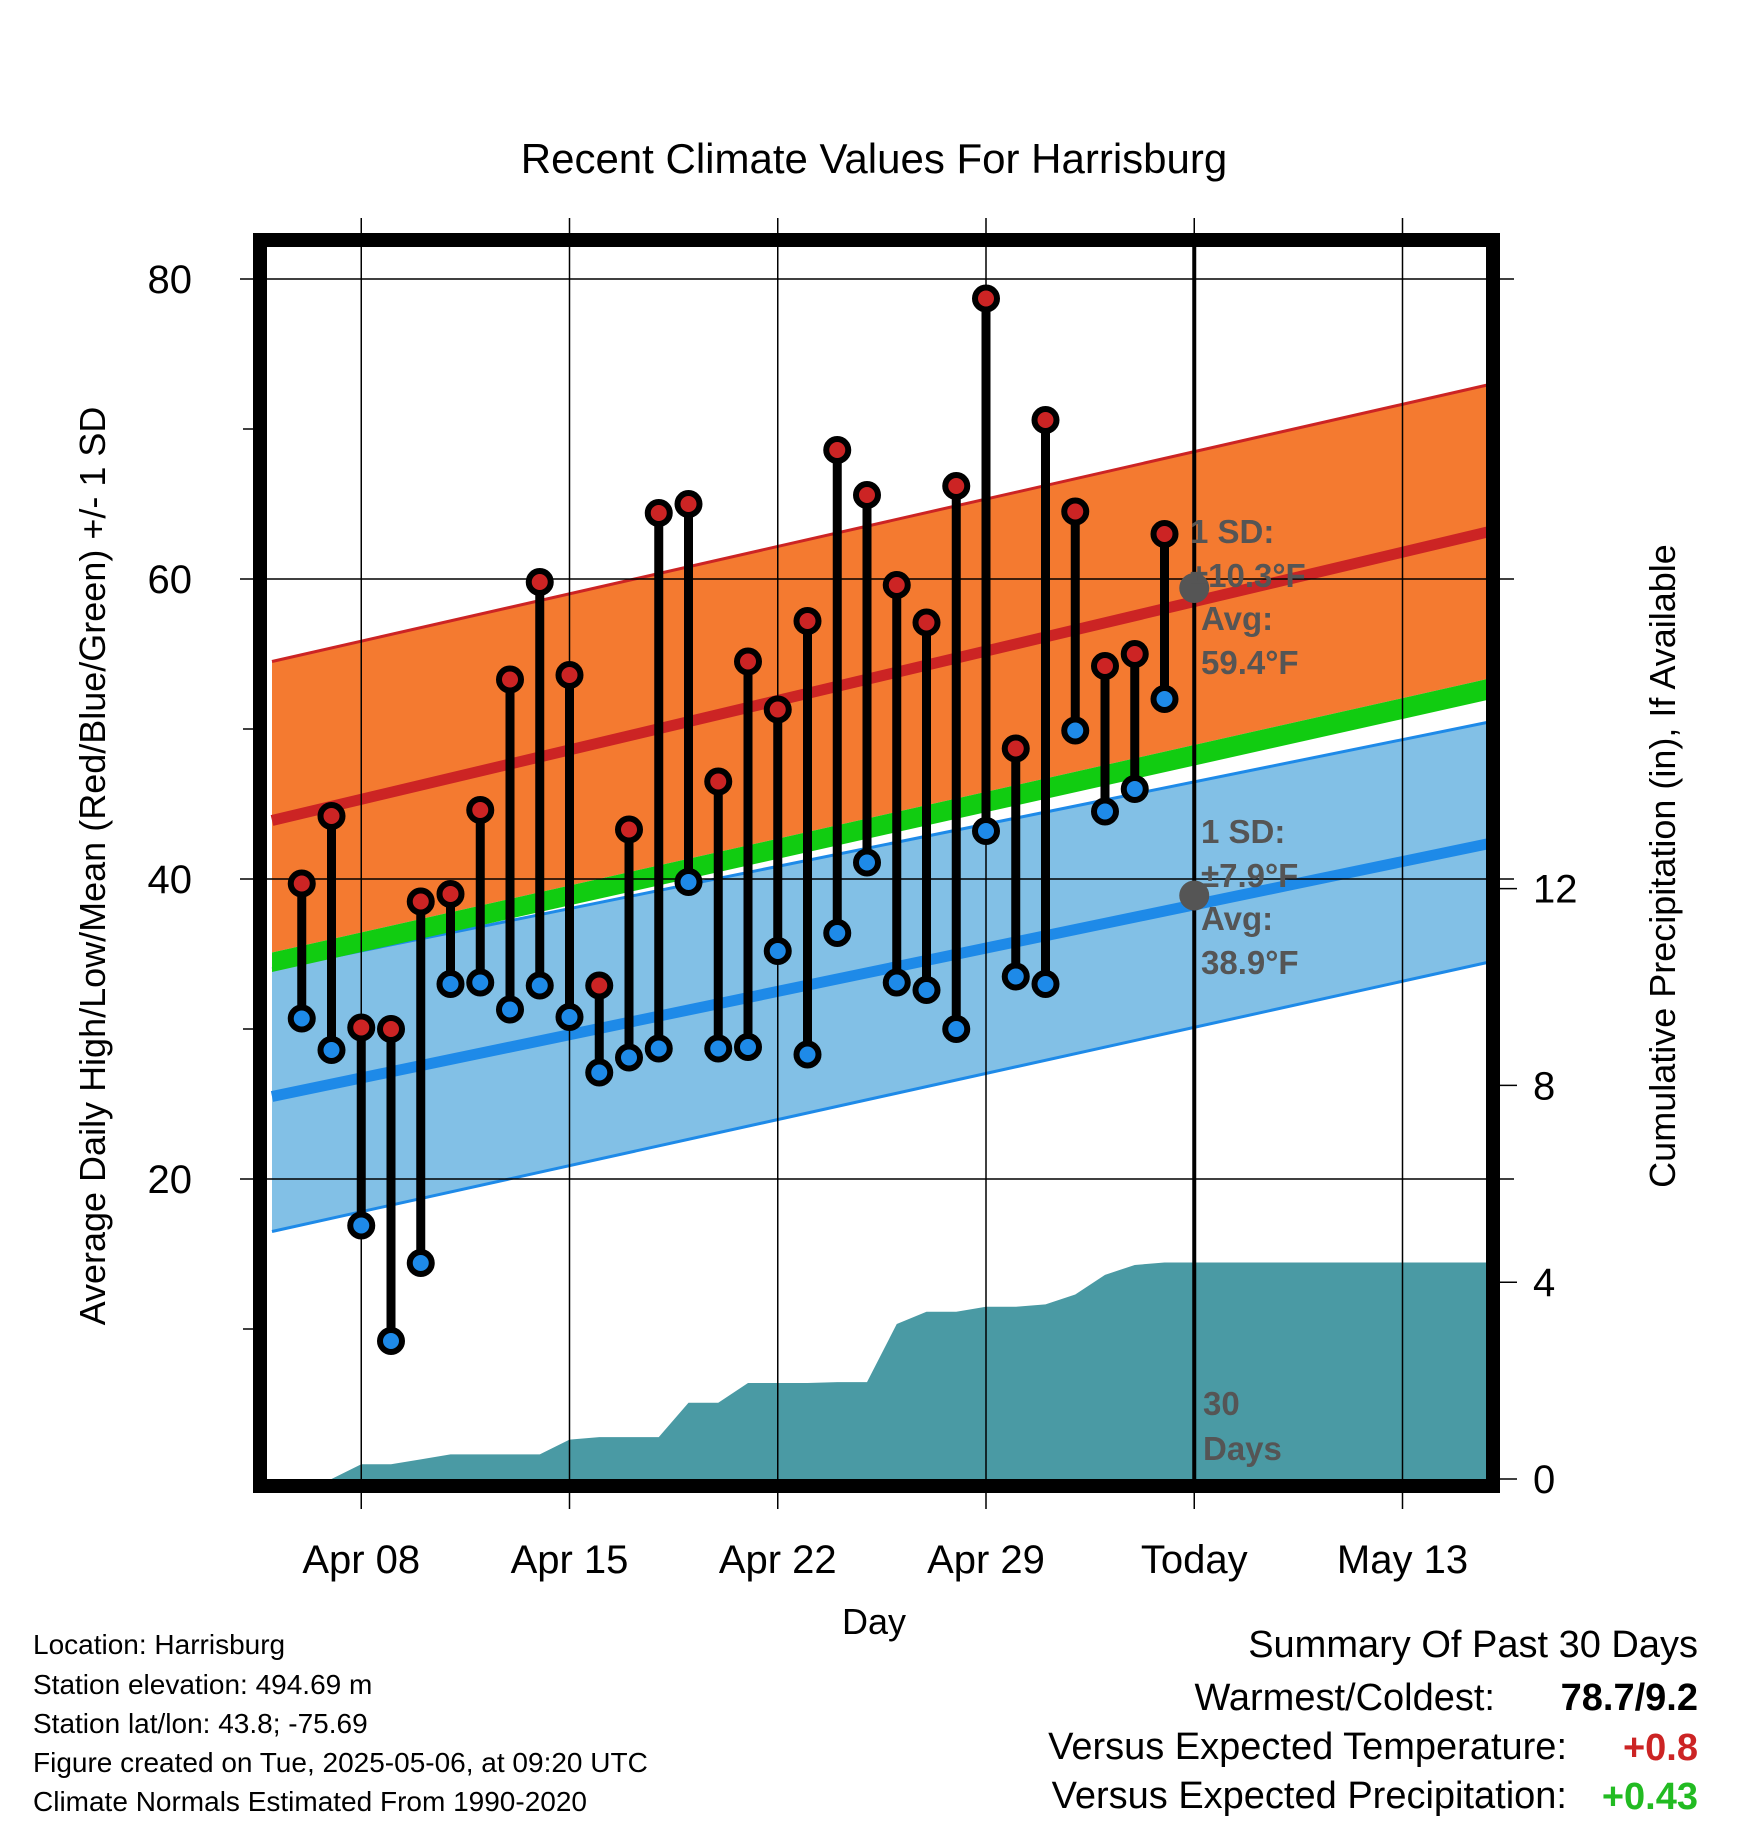  Describe the element at coordinates (1629, 1698) in the screenshot. I see `summary-warmest-value: 78.7/9.2` at that location.